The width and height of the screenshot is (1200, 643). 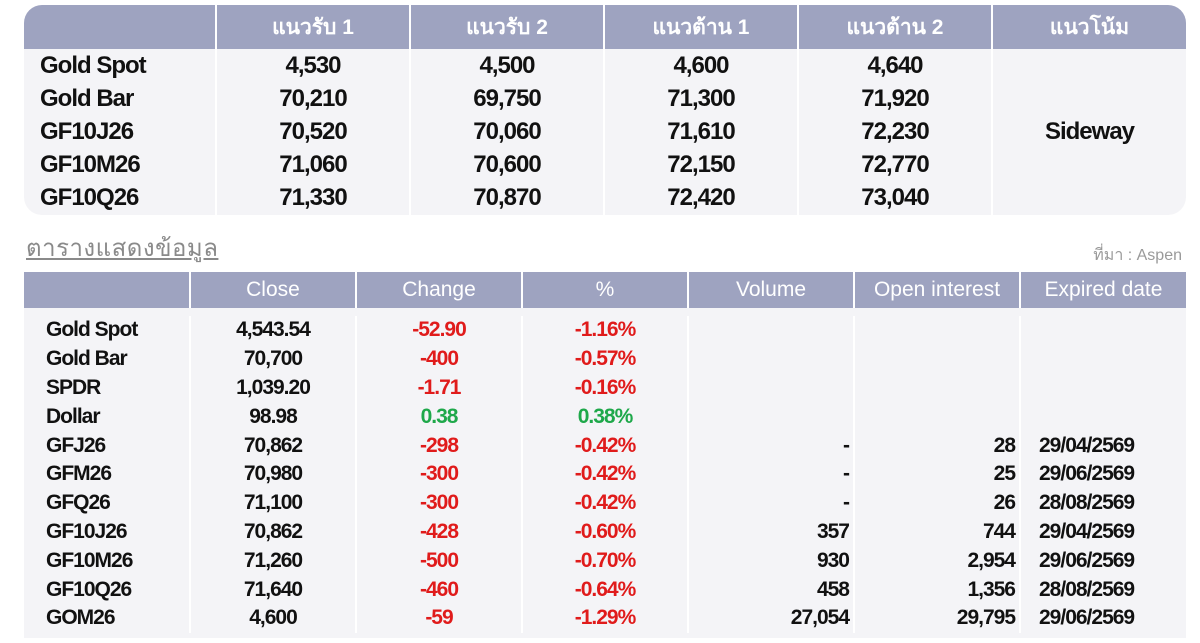 What do you see at coordinates (438, 618) in the screenshot?
I see `data-cell-change: -59` at bounding box center [438, 618].